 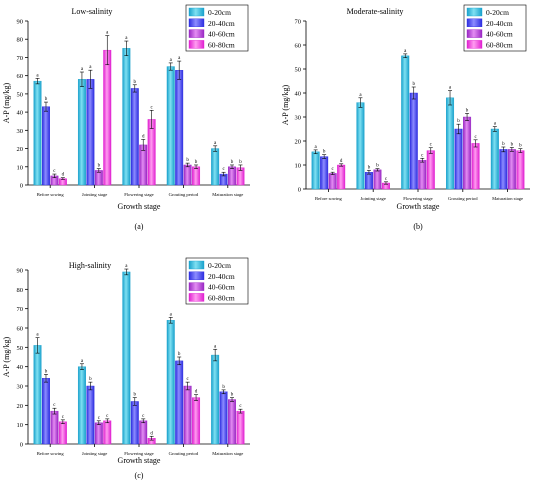 What do you see at coordinates (20, 309) in the screenshot?
I see `y-tick-label: 70` at bounding box center [20, 309].